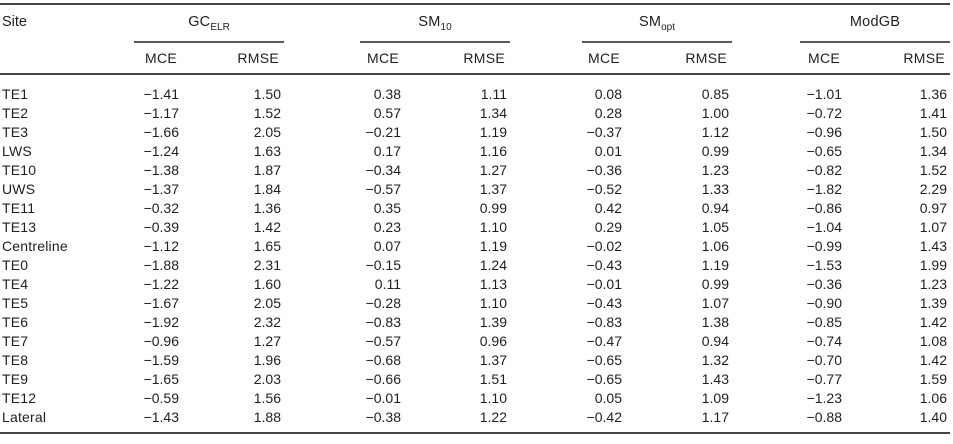 Image resolution: width=953 pixels, height=444 pixels. I want to click on cell-value: 0.05, so click(608, 398).